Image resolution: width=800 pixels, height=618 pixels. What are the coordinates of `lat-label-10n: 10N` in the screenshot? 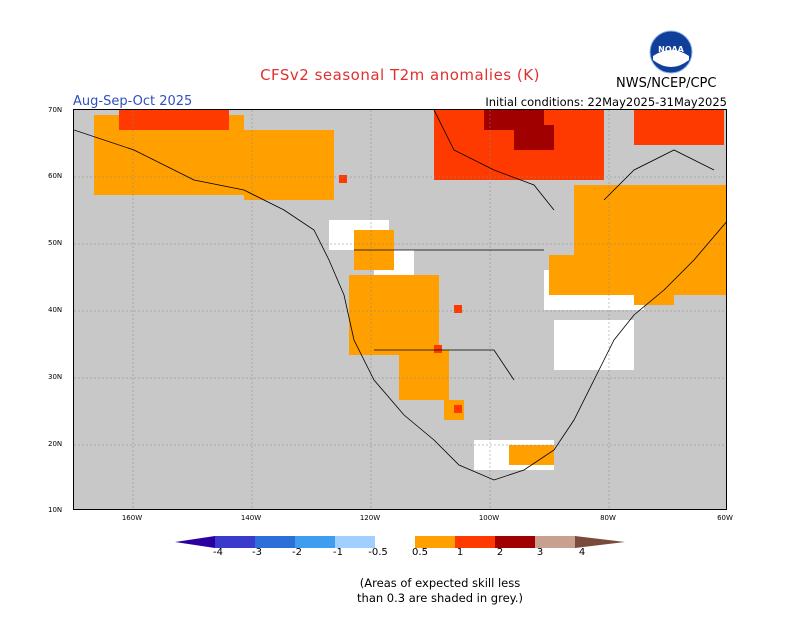 It's located at (55, 510).